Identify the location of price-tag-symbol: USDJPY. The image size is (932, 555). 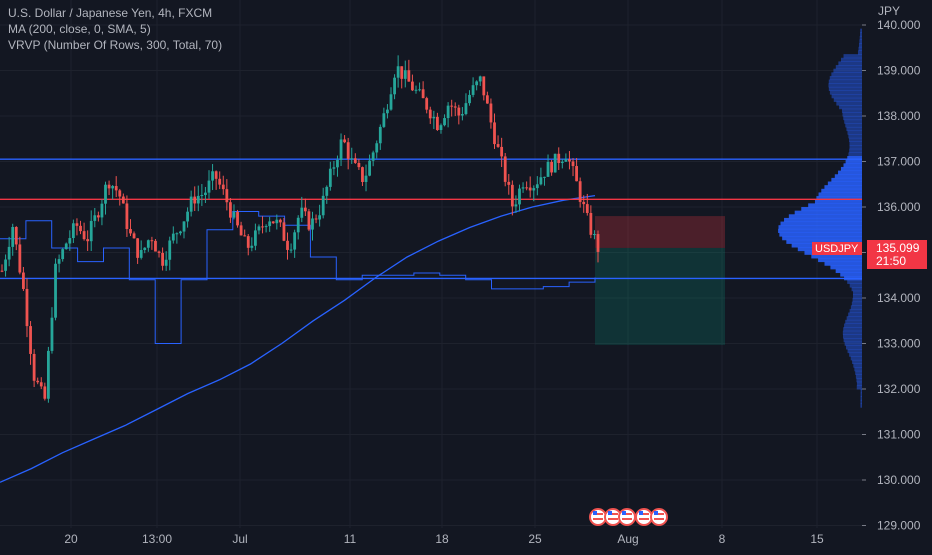
(837, 249).